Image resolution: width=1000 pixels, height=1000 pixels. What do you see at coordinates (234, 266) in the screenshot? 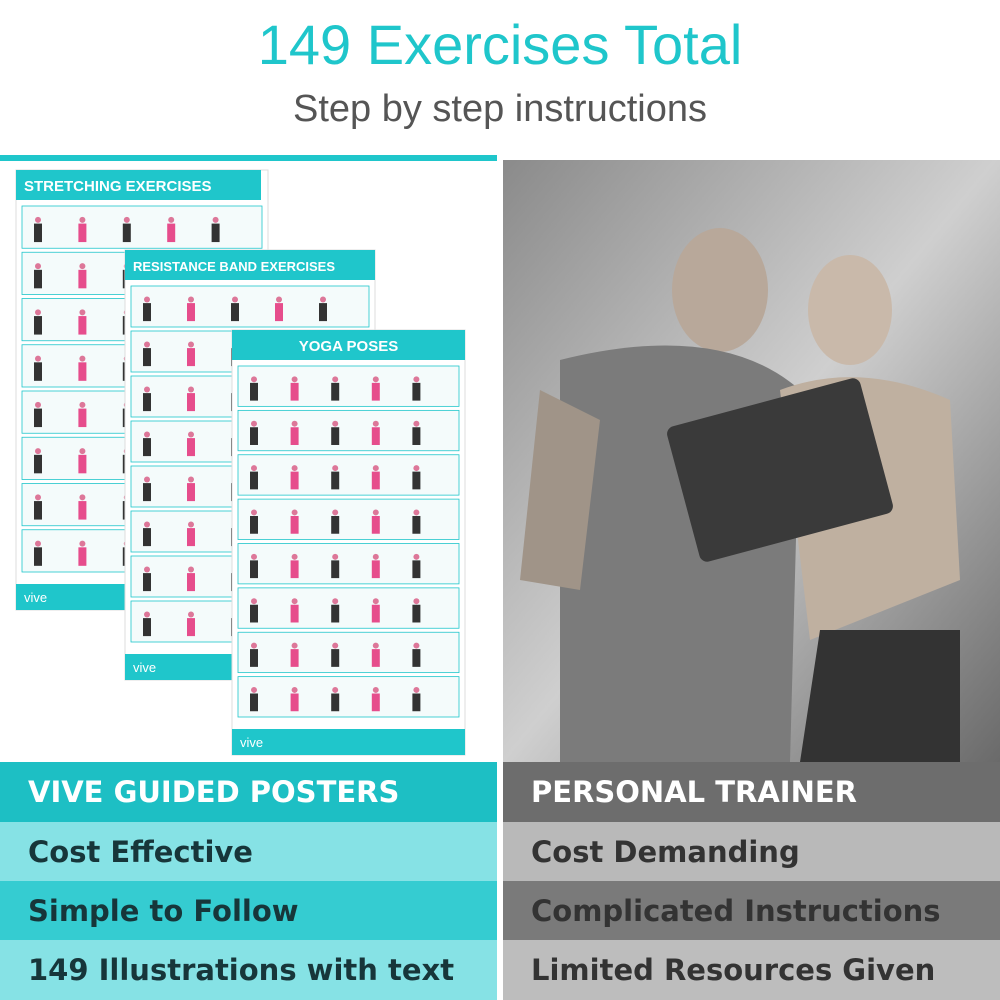
I see `poster-title: RESISTANCE BAND EXERCISES` at bounding box center [234, 266].